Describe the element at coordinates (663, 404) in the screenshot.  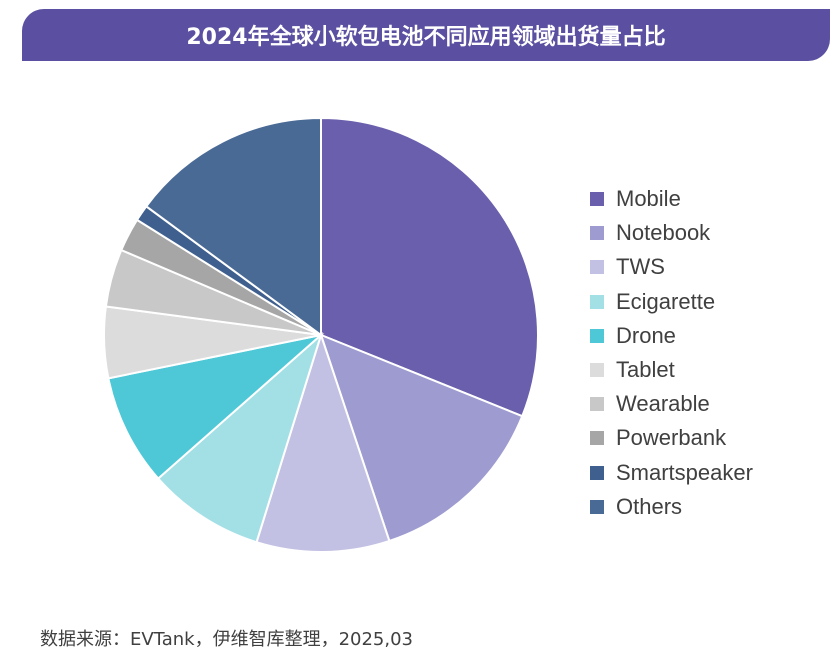
I see `legend-label: Wearable` at that location.